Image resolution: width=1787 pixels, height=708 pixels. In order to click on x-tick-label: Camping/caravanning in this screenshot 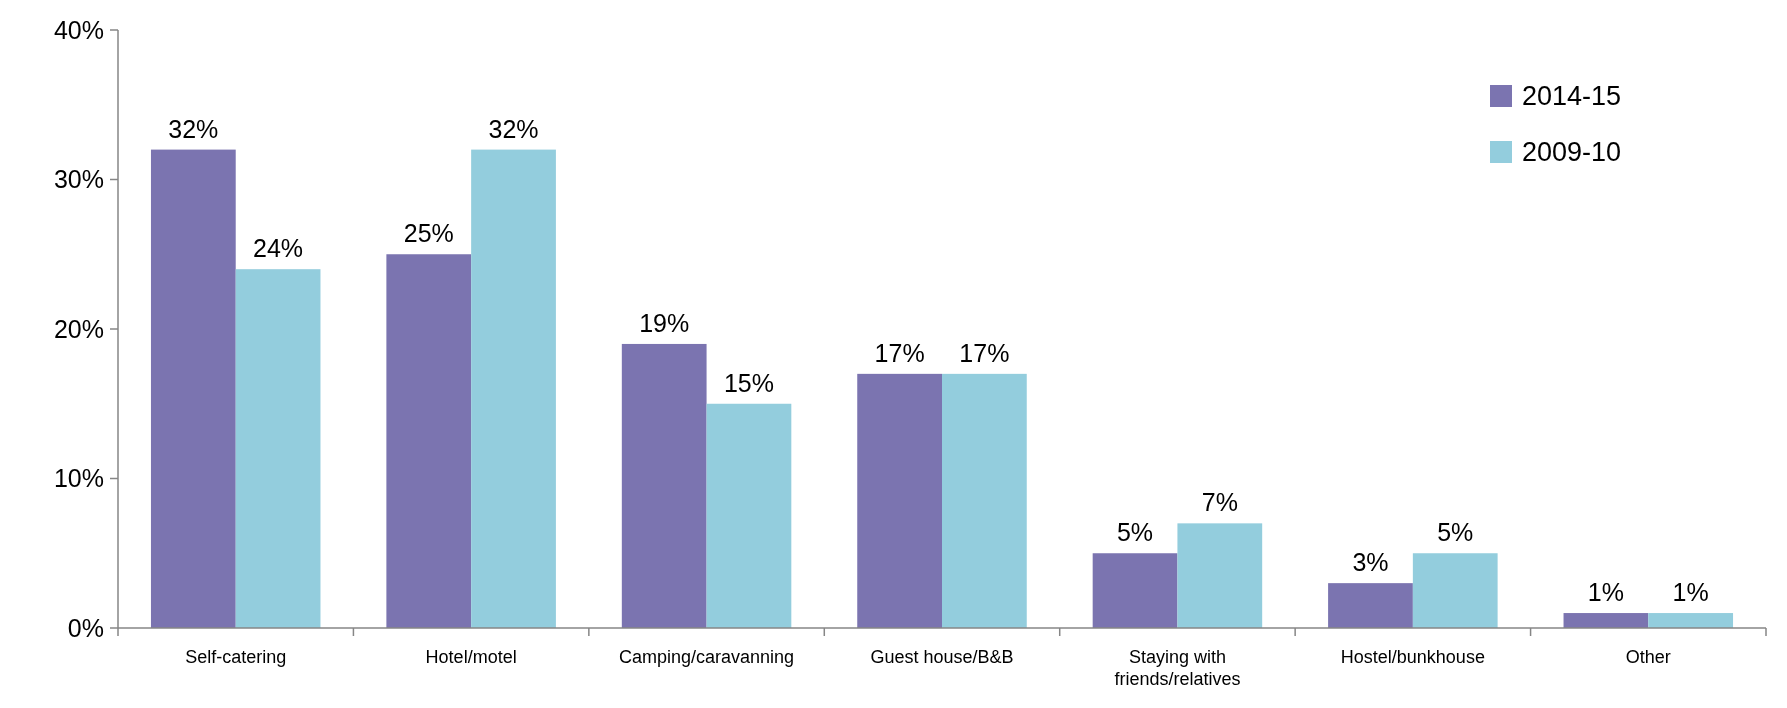, I will do `click(707, 657)`.